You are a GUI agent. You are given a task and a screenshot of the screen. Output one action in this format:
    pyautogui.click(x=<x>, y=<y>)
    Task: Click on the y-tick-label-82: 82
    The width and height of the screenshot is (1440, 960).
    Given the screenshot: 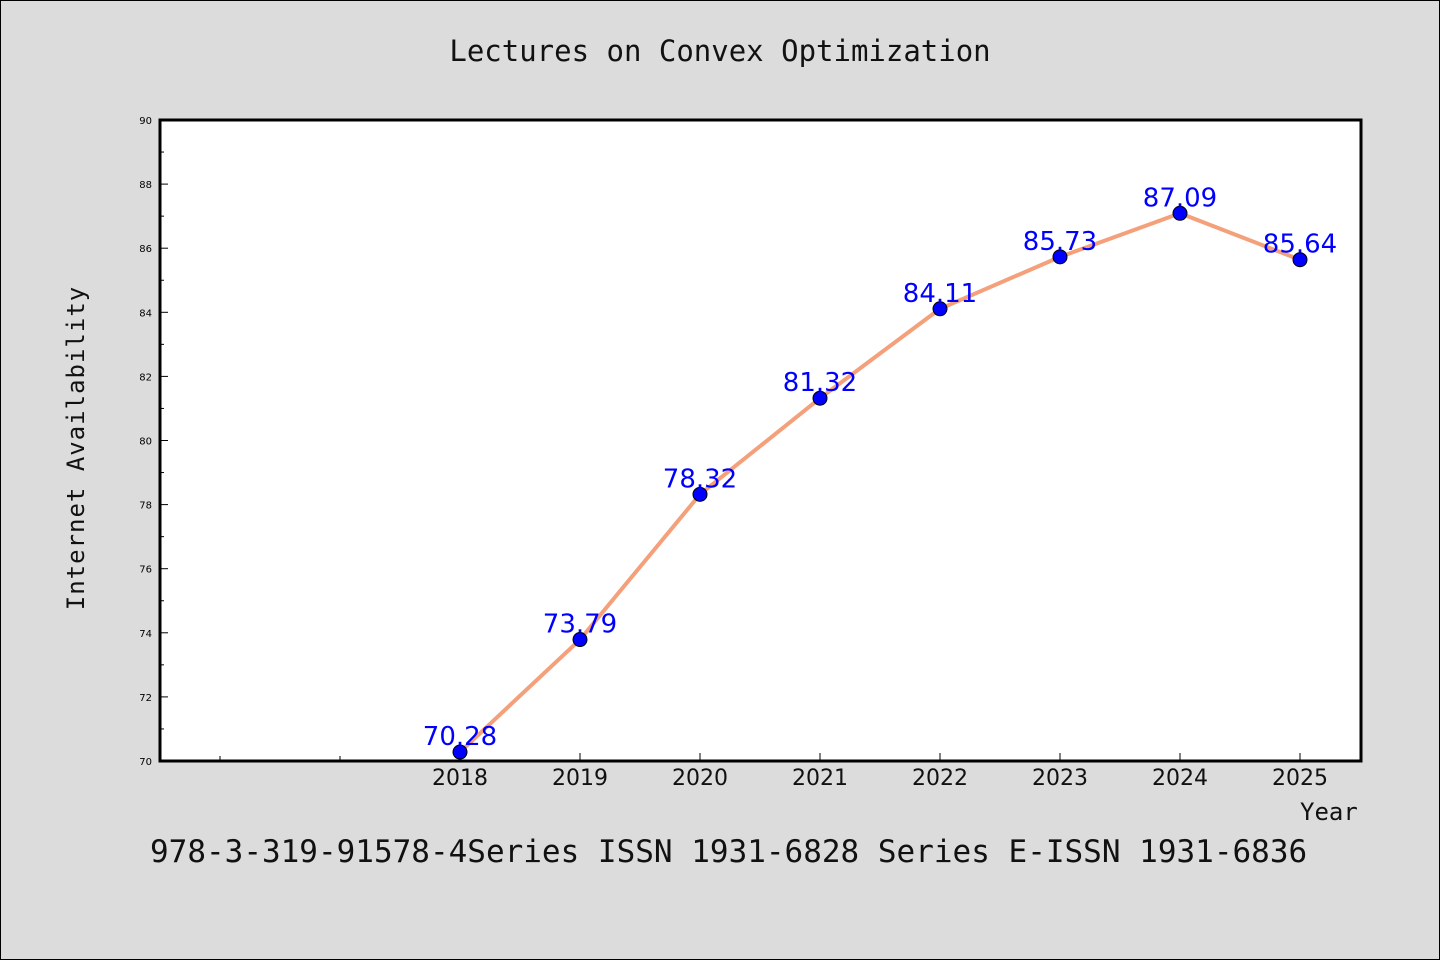 What is the action you would take?
    pyautogui.click(x=145, y=377)
    